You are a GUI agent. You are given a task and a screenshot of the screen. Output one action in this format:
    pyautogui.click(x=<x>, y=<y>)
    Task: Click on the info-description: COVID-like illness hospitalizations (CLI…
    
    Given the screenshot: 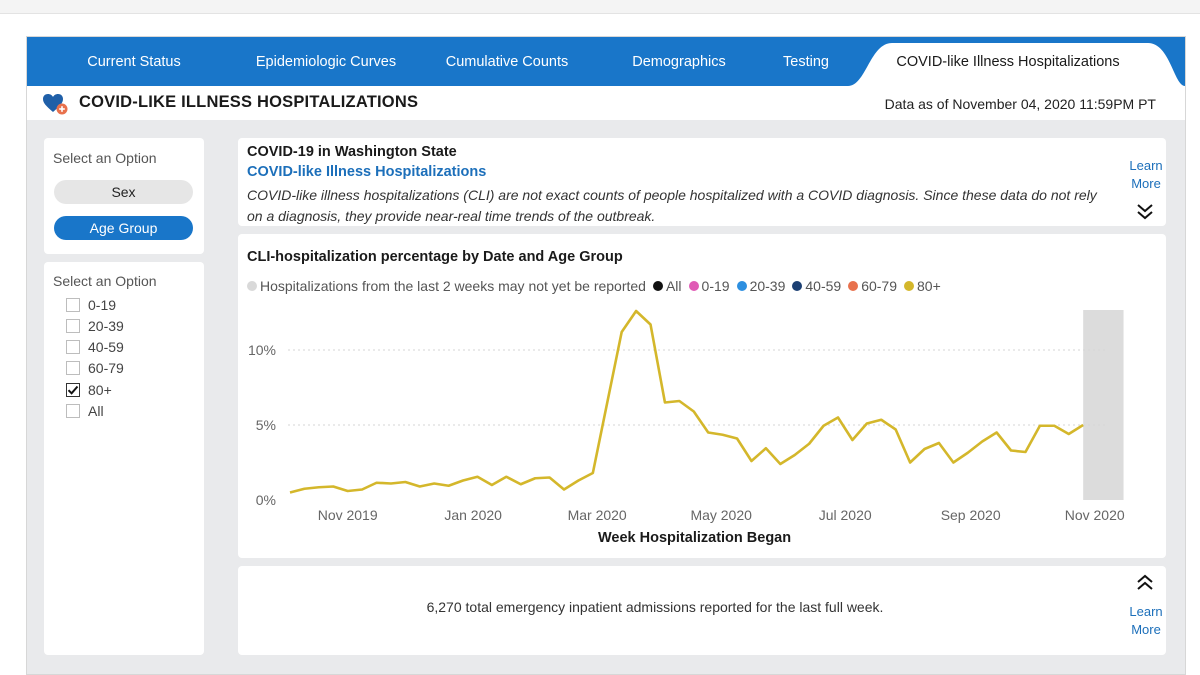 What is the action you would take?
    pyautogui.click(x=672, y=205)
    